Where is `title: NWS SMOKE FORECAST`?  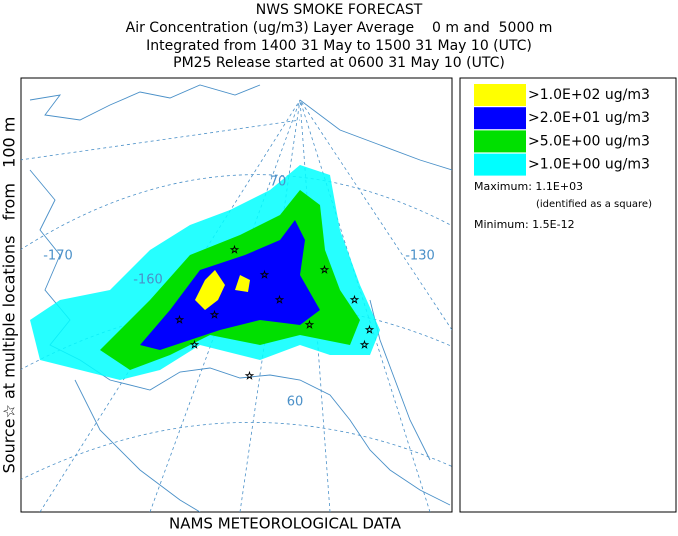
title: NWS SMOKE FORECAST is located at coordinates (339, 10).